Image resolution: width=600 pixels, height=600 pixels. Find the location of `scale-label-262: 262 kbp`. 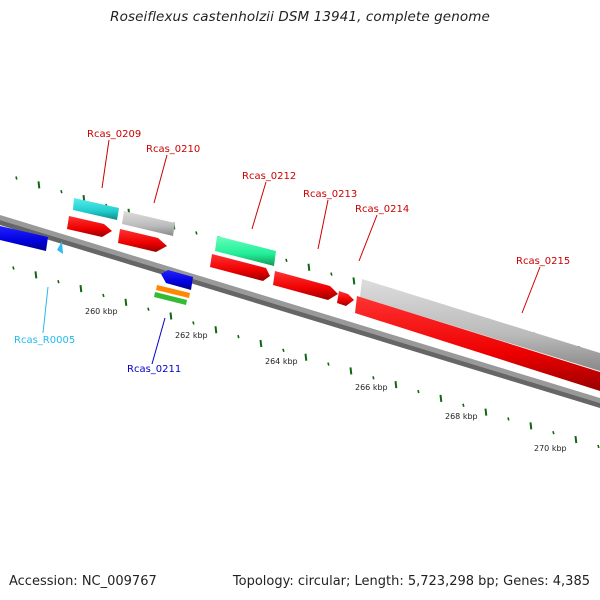

scale-label-262: 262 kbp is located at coordinates (191, 335).